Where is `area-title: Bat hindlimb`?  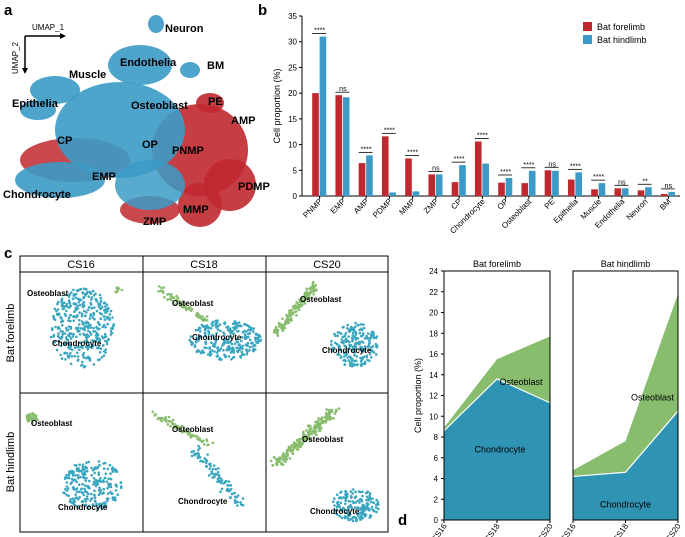 area-title: Bat hindlimb is located at coordinates (626, 264).